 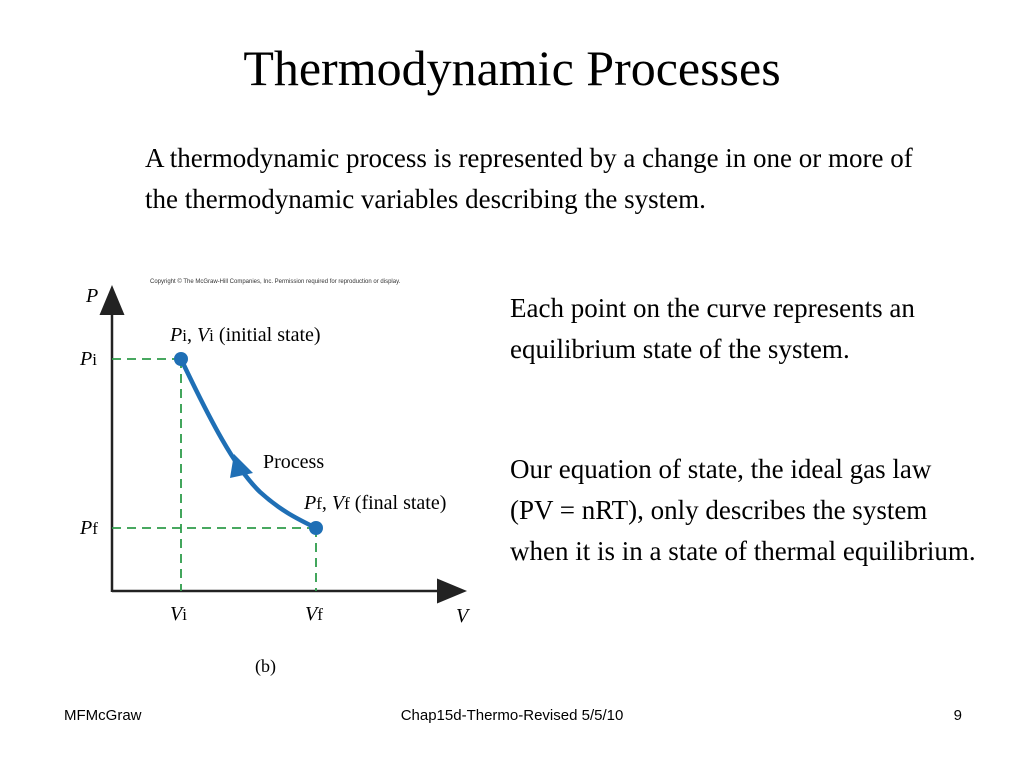 I want to click on pv-diagram-graphic, so click(x=283, y=444).